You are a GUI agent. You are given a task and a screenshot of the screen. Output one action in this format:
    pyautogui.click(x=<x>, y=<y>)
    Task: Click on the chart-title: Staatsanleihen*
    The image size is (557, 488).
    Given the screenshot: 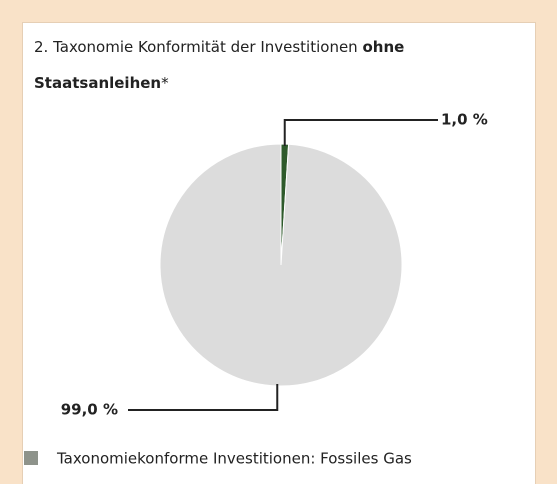 What is the action you would take?
    pyautogui.click(x=101, y=83)
    